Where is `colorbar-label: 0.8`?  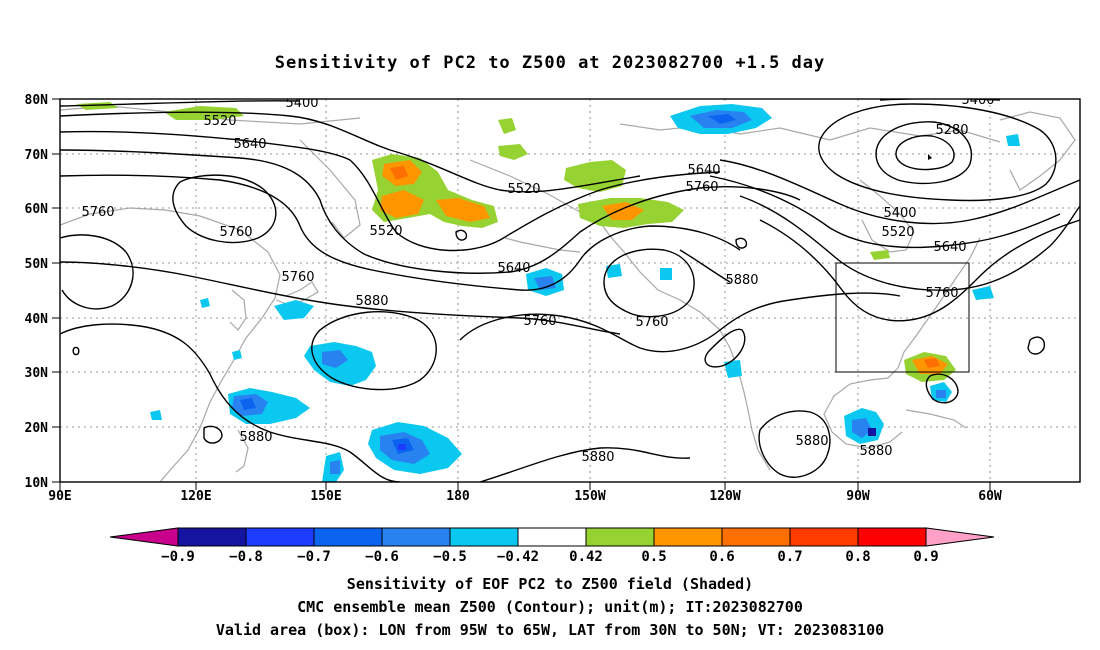
colorbar-label: 0.8 is located at coordinates (857, 557).